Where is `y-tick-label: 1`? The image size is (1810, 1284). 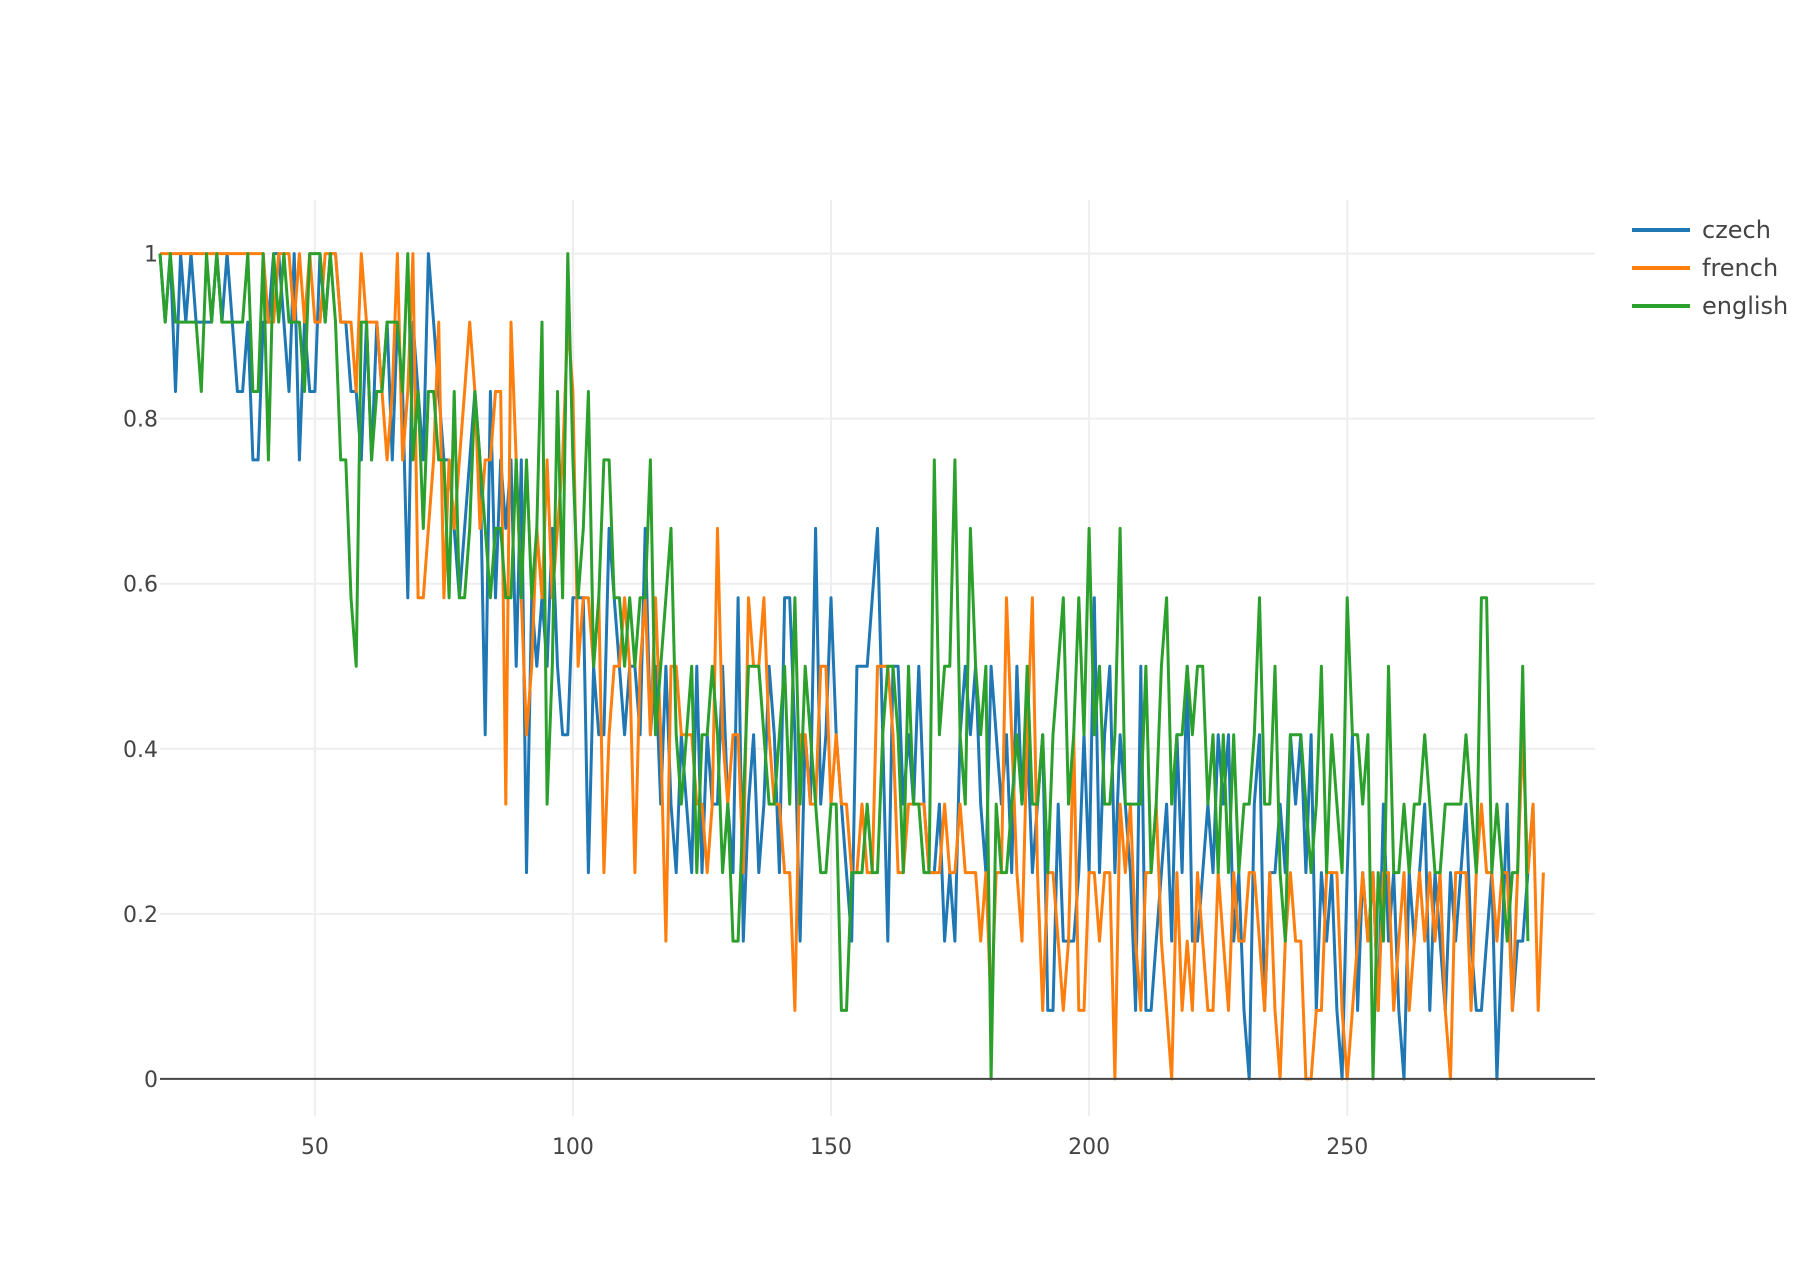
y-tick-label: 1 is located at coordinates (151, 255).